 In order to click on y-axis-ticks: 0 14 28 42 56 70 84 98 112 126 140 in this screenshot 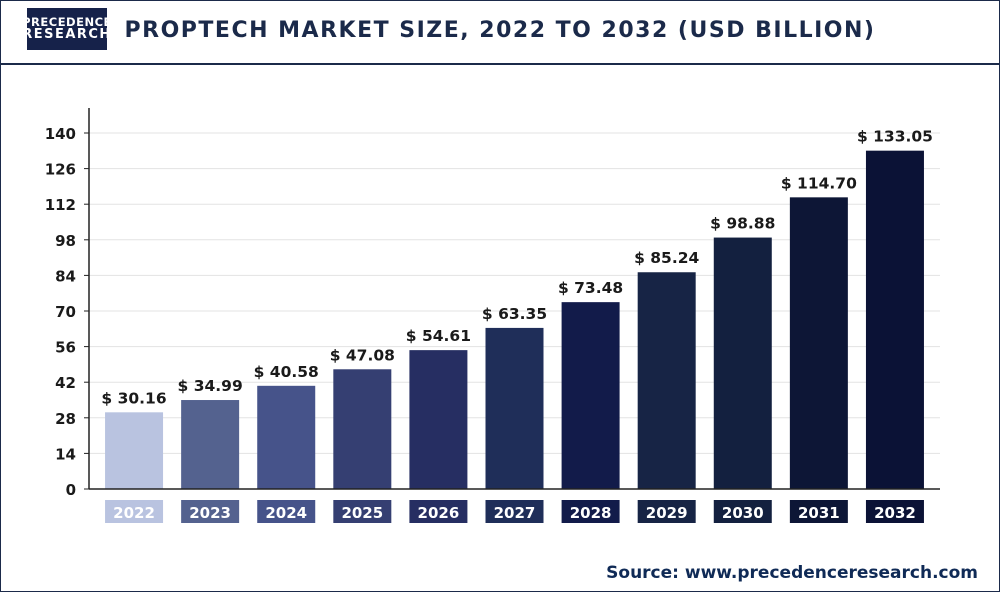, I will do `click(67, 312)`.